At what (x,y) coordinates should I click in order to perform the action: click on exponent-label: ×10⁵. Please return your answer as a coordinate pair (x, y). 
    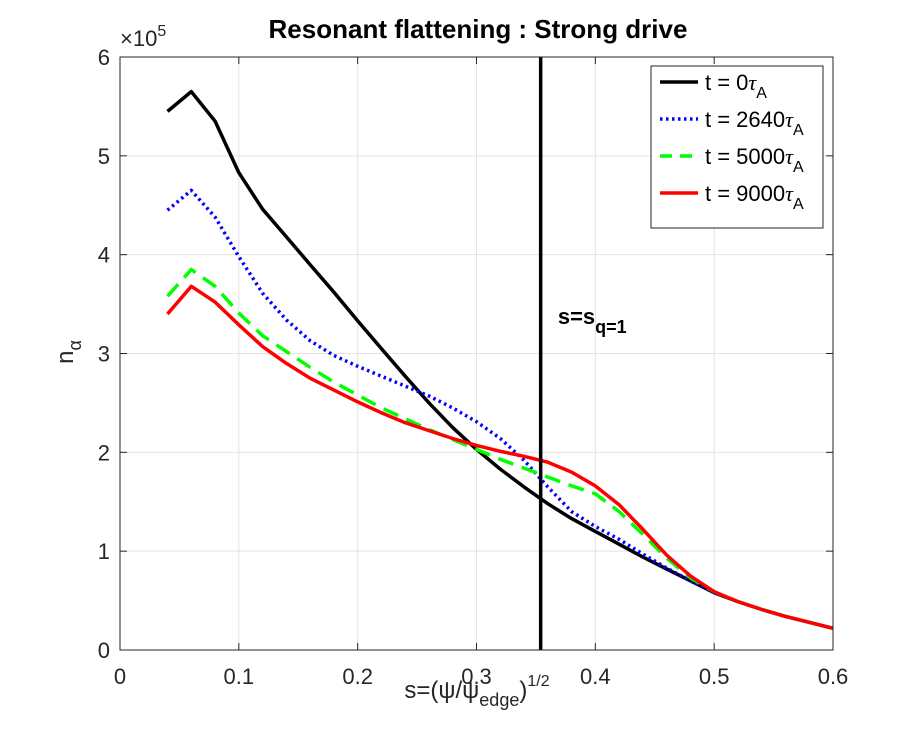
    Looking at the image, I should click on (143, 37).